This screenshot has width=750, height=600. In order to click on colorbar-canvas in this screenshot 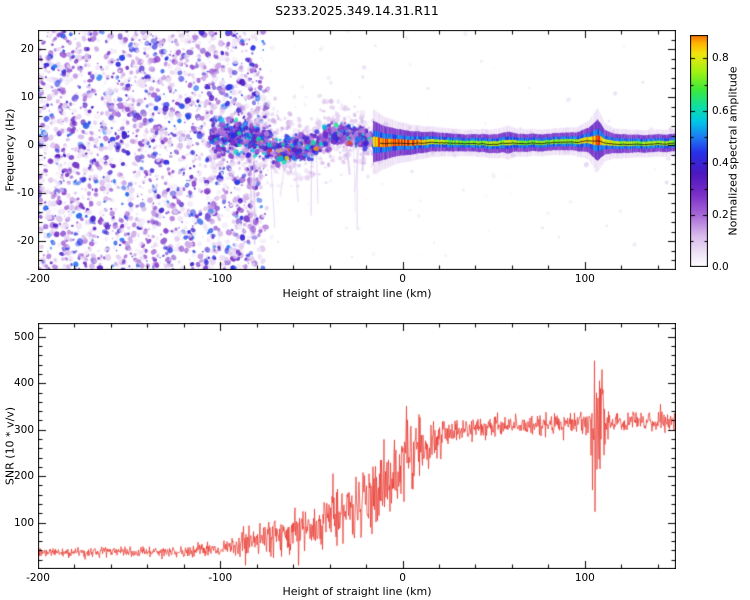, I will do `click(699, 151)`.